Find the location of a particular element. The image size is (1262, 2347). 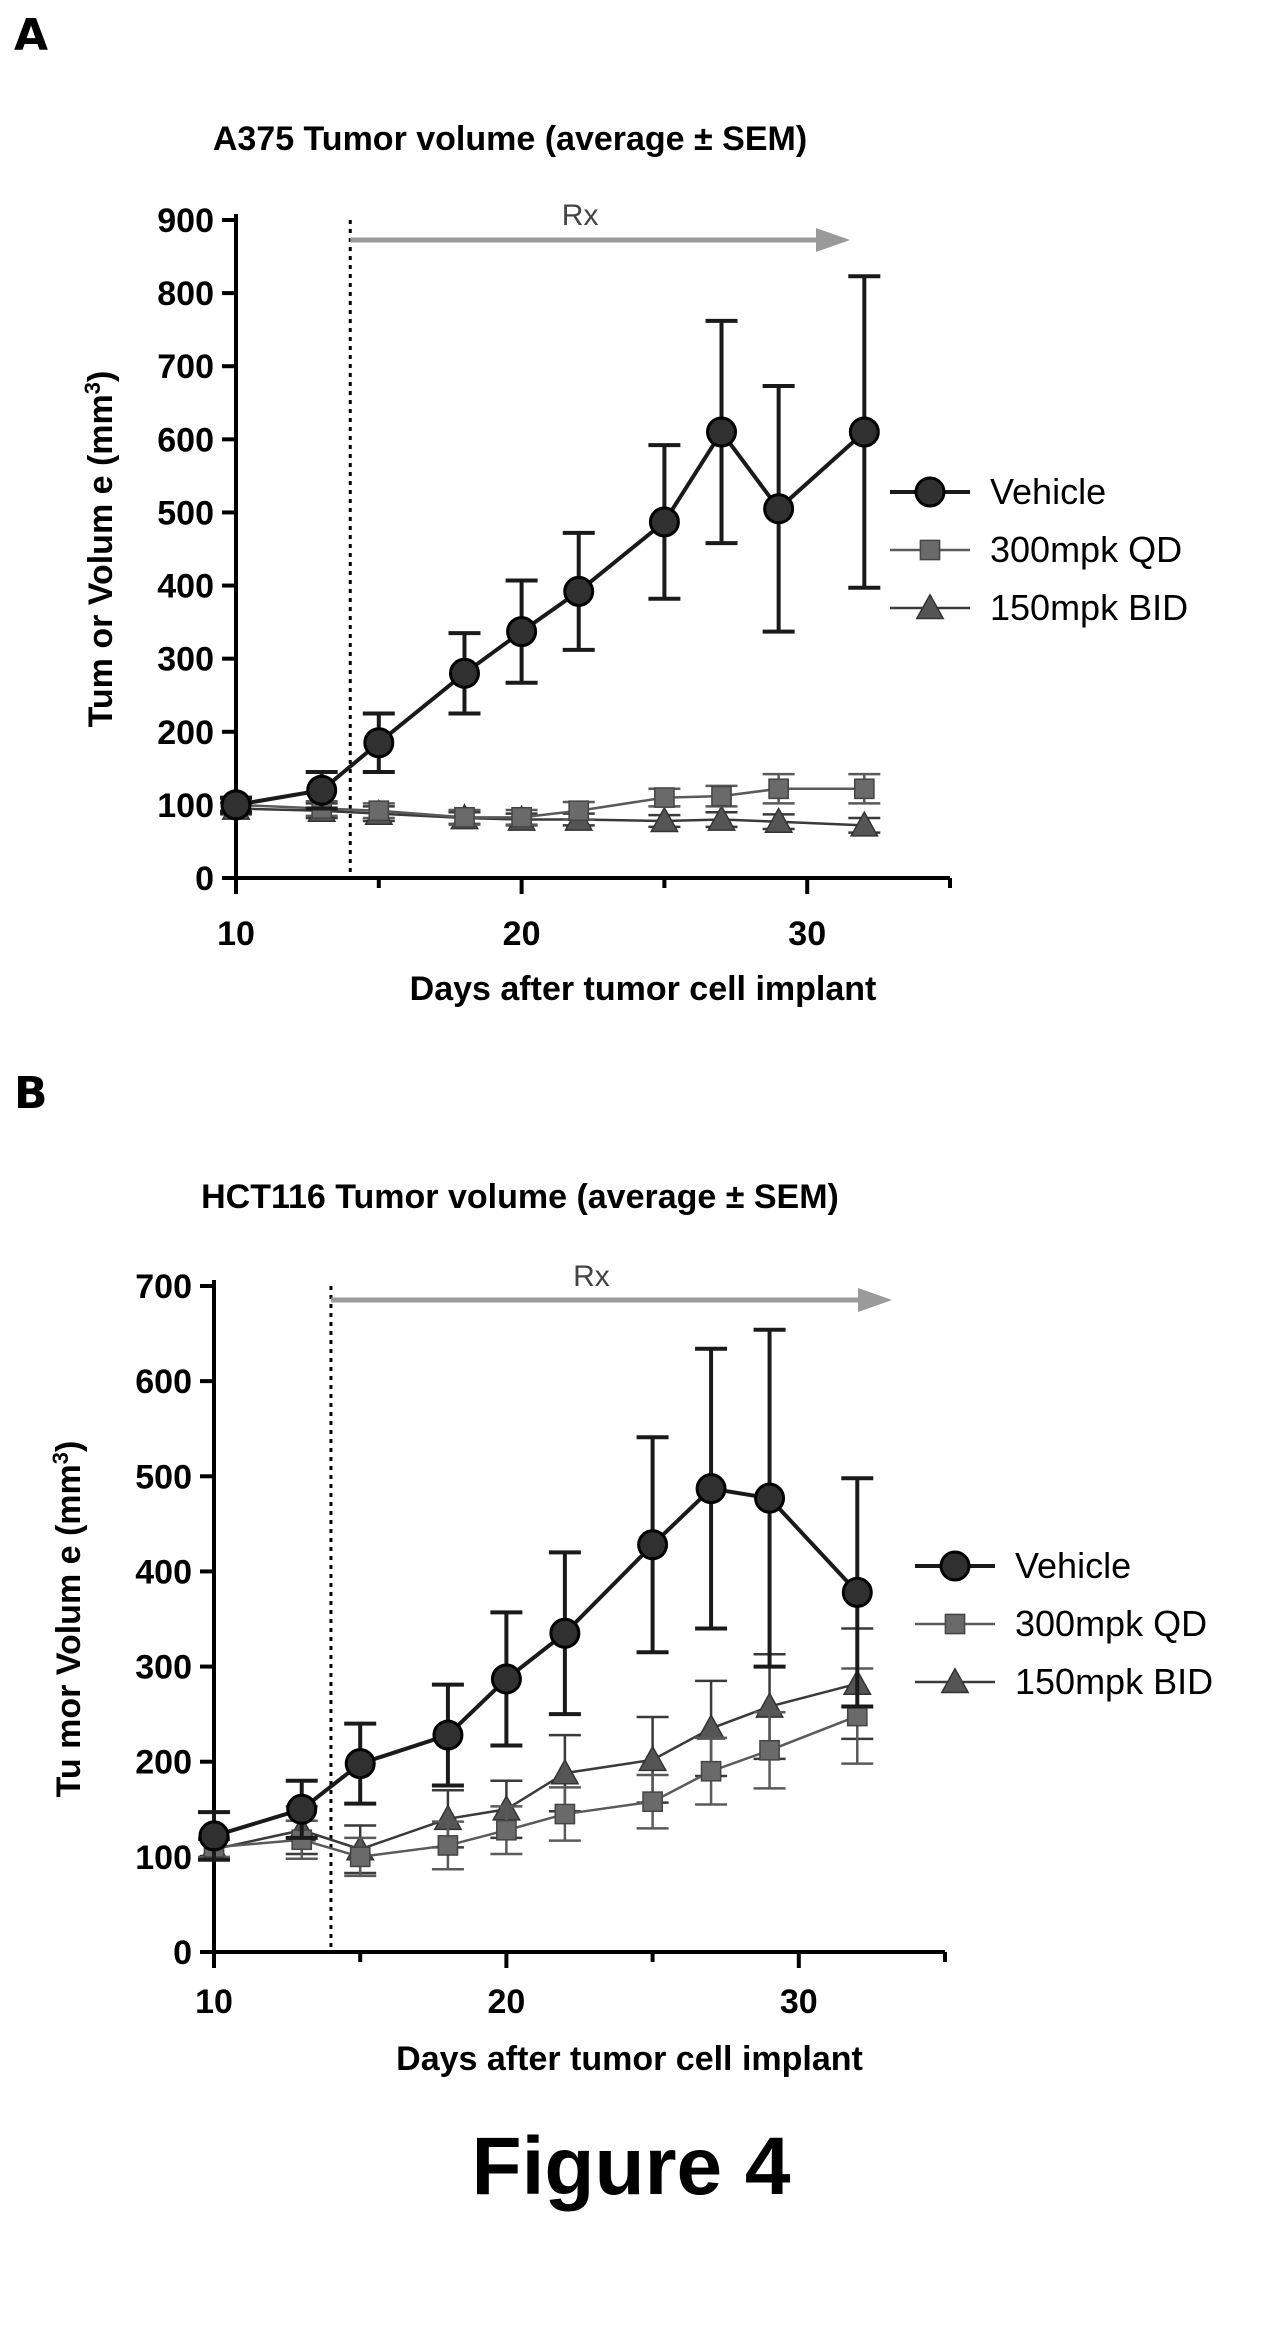

y-tick-label: 800 is located at coordinates (185, 294).